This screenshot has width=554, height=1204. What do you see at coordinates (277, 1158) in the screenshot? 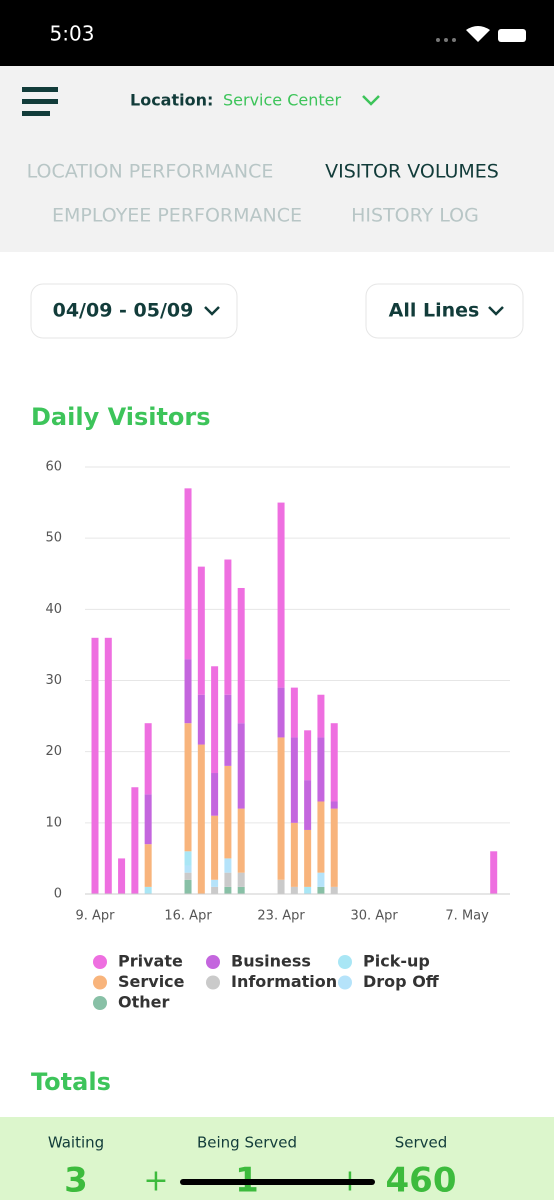
I see `totals-bar` at bounding box center [277, 1158].